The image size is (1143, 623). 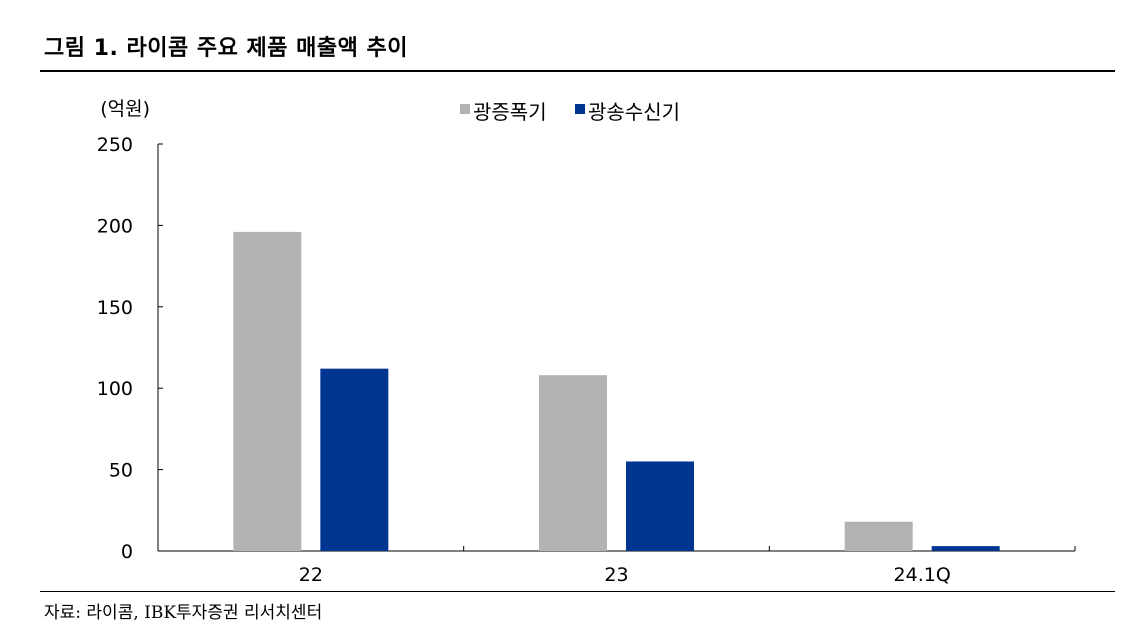 I want to click on y-tick-label: 150, so click(x=115, y=308).